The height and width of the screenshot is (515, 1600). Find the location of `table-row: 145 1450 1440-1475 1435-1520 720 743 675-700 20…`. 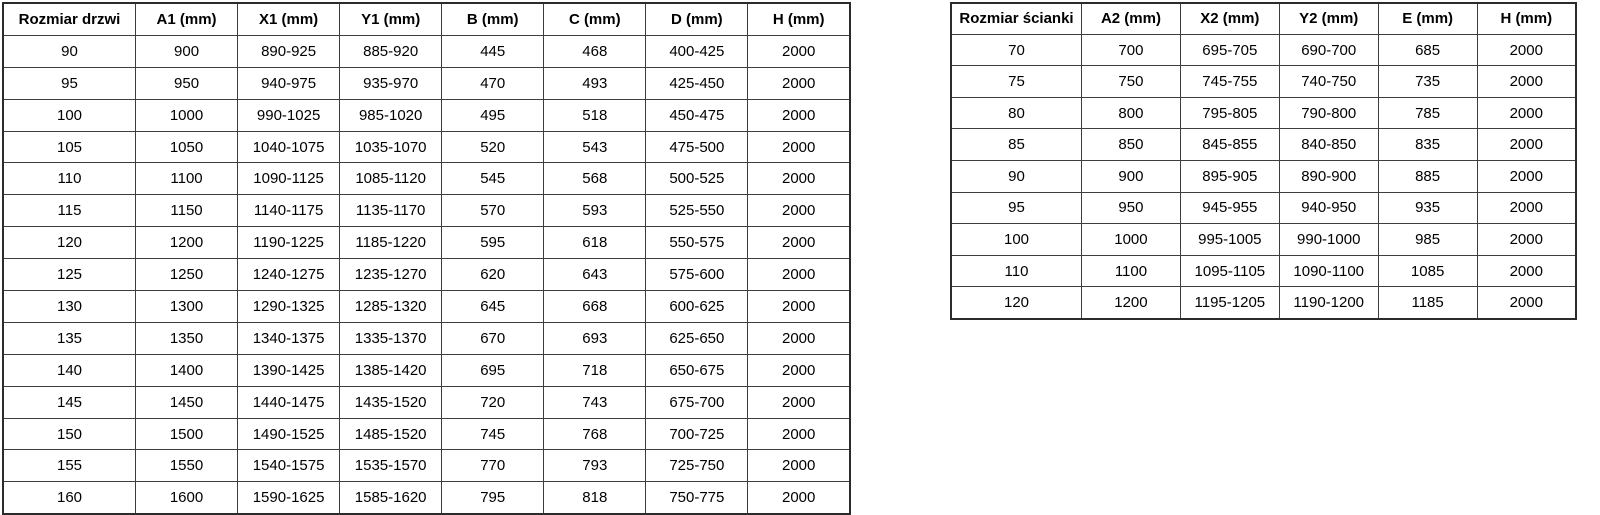

table-row: 145 1450 1440-1475 1435-1520 720 743 675-700 20… is located at coordinates (426, 402).